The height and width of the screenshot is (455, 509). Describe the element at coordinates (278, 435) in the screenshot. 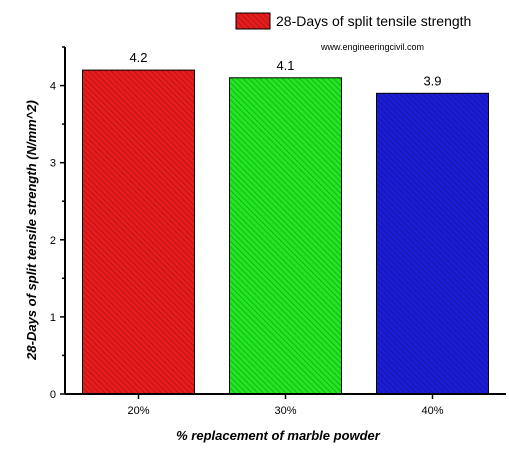

I see `x-axis-label: % replacement of marble powder` at that location.